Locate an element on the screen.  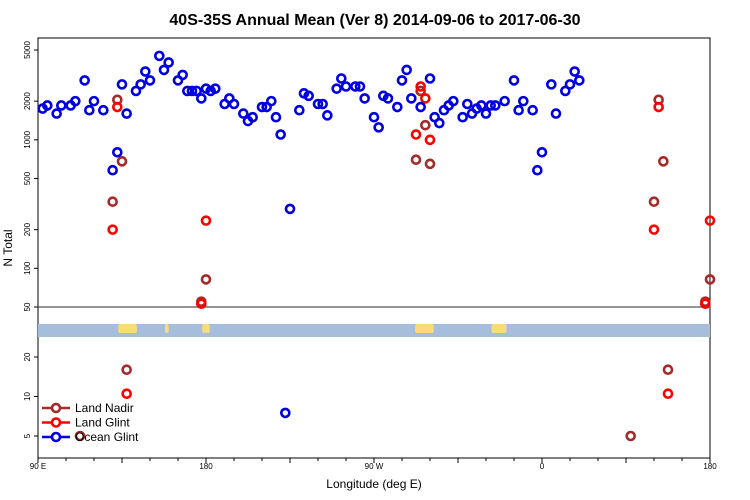
y-tick-label: 500 is located at coordinates (27, 178).